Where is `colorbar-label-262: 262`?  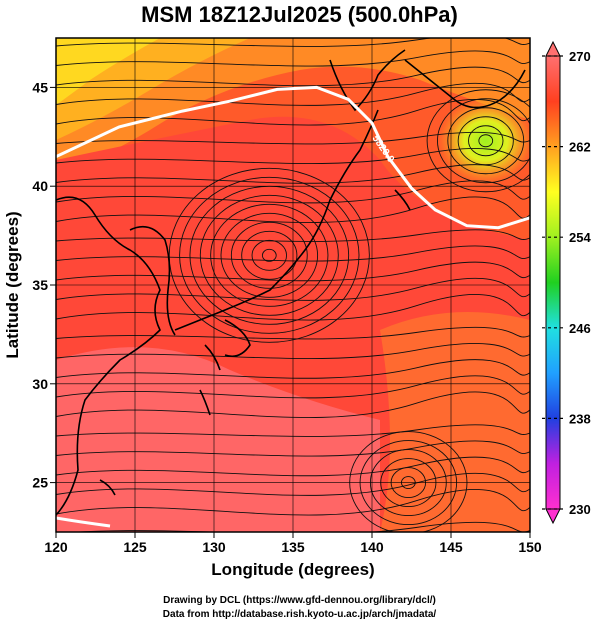
colorbar-label-262: 262 is located at coordinates (580, 147).